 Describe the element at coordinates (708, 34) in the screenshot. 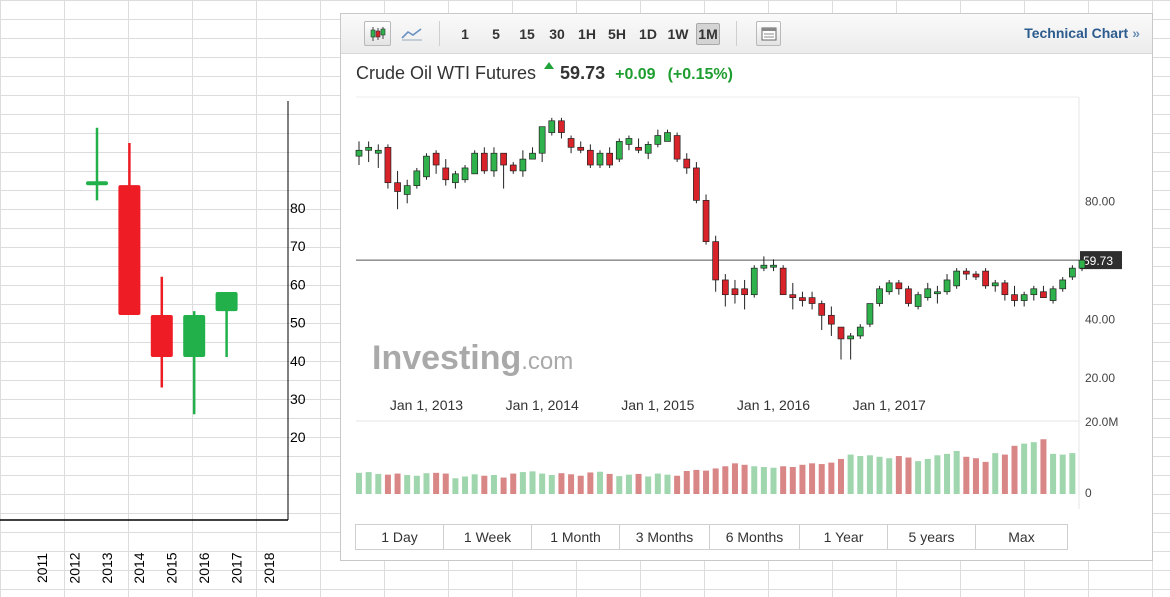

I see `interval-1m: 1M` at that location.